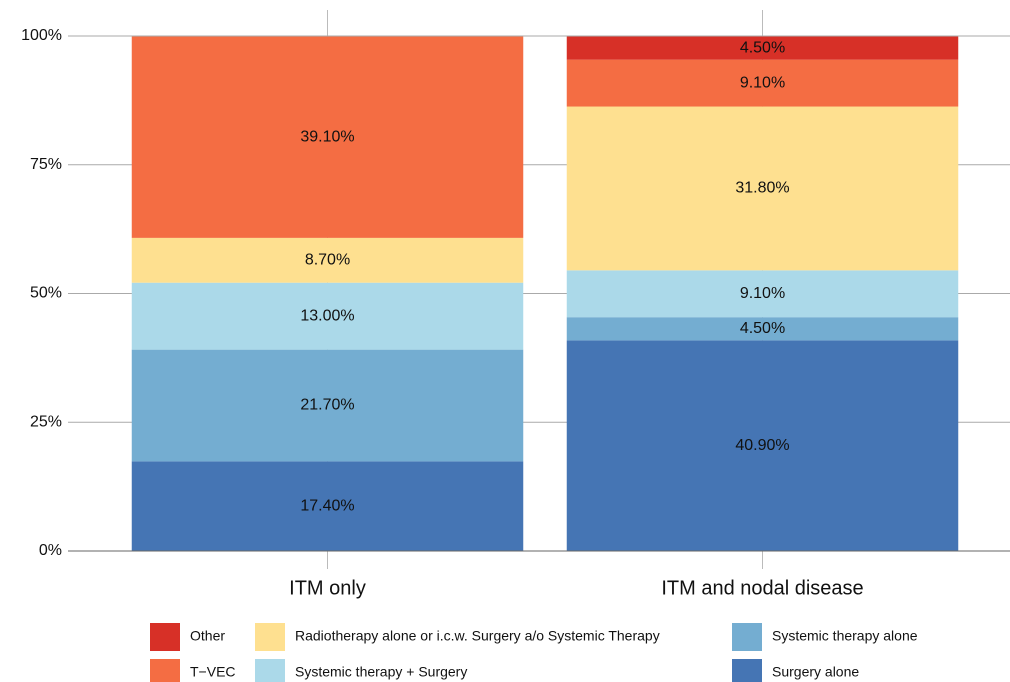 The width and height of the screenshot is (1010, 682). Describe the element at coordinates (46, 293) in the screenshot. I see `y-tick-label: 50%` at that location.